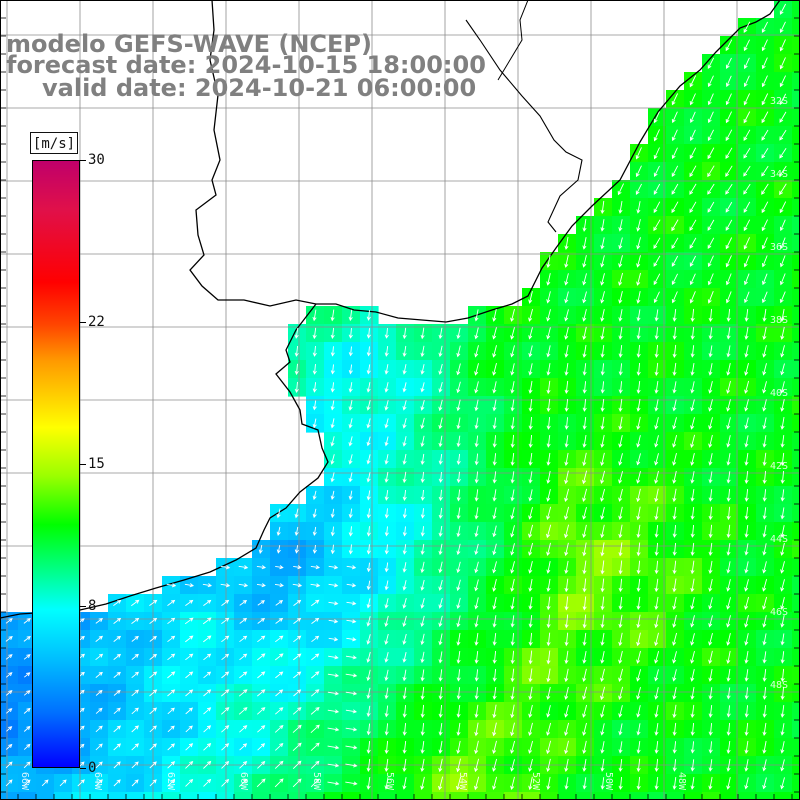  I want to click on latitude-label: 38S, so click(779, 320).